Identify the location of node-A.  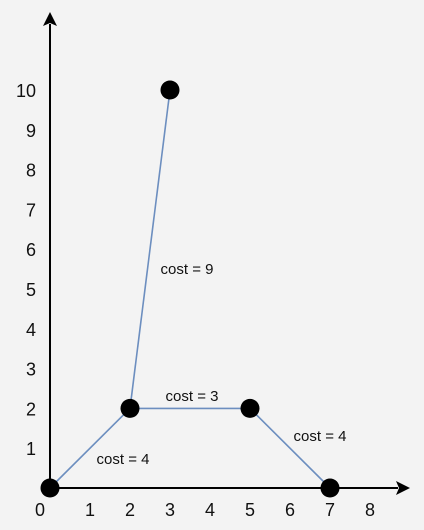
(50, 488).